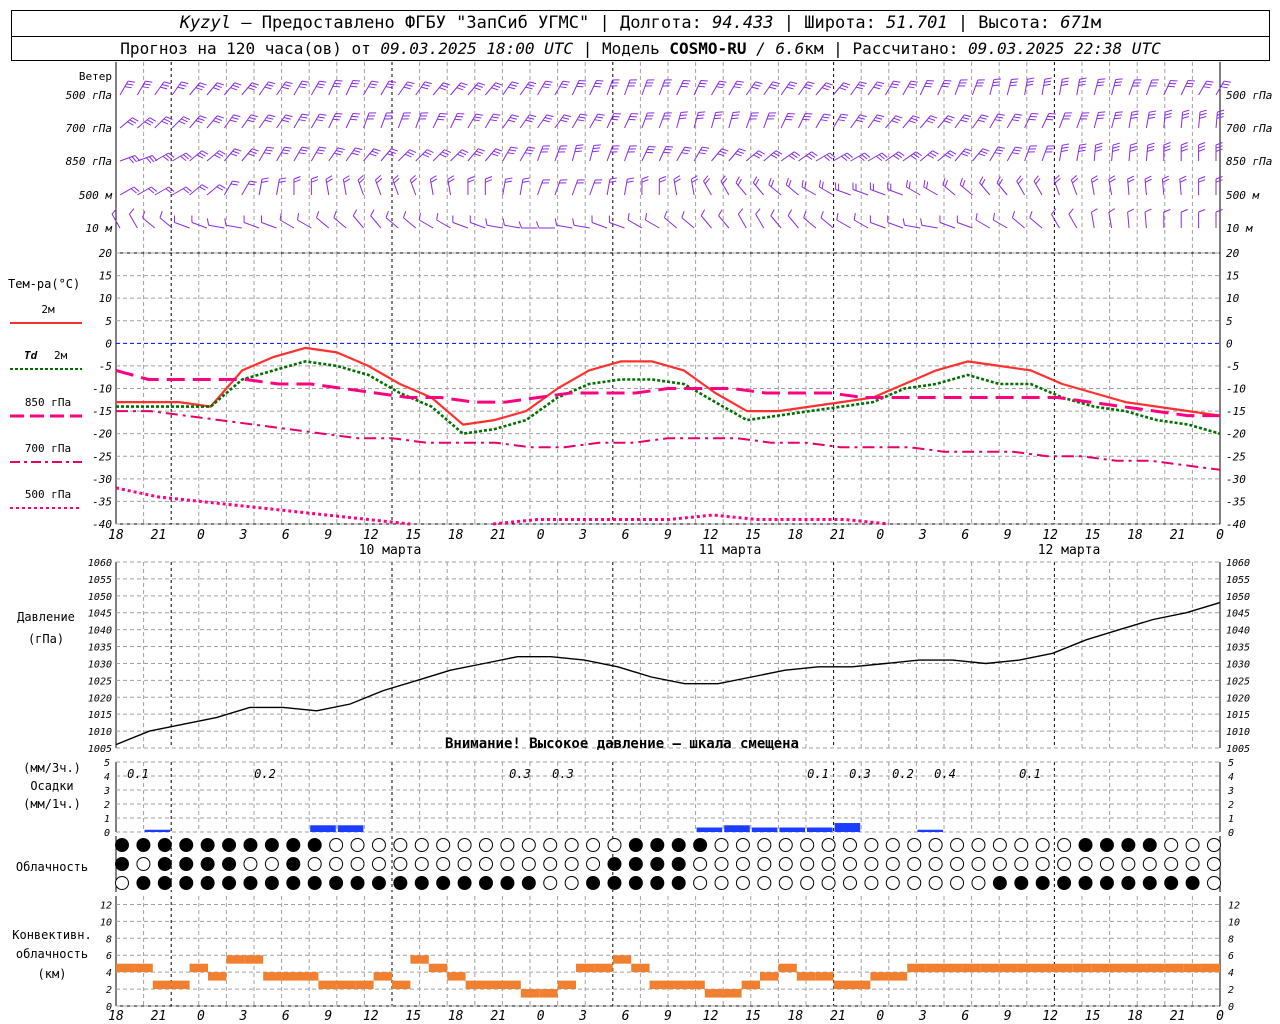 The image size is (1280, 1024). What do you see at coordinates (51, 786) in the screenshot?
I see `precip-title: Осадки` at bounding box center [51, 786].